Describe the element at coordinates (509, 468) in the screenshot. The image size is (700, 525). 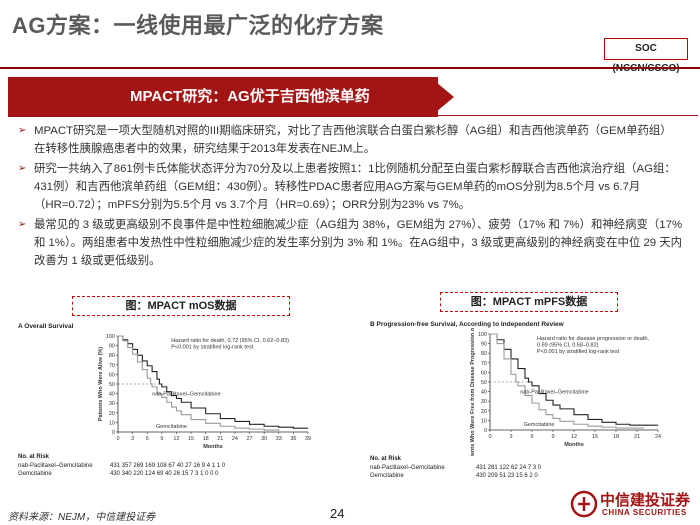
I see `risk-row-values: 431 281 122 62 24 7 3 0` at that location.